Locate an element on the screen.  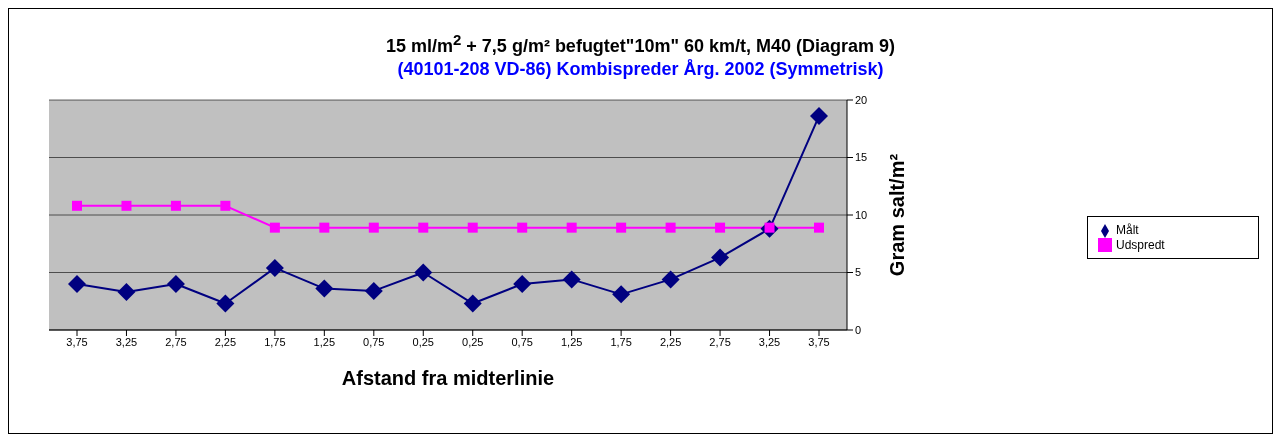
y-tick-label: 15 is located at coordinates (861, 157).